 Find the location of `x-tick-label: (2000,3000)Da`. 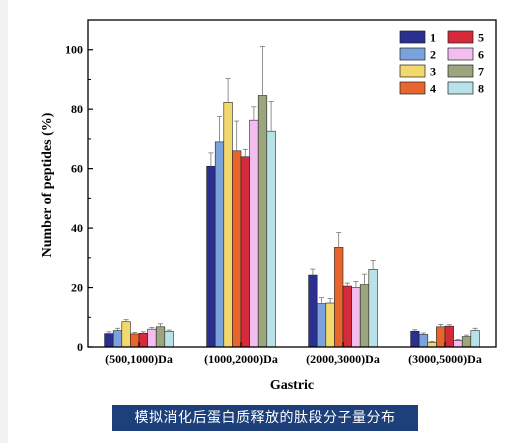

x-tick-label: (2000,3000)Da is located at coordinates (343, 359).